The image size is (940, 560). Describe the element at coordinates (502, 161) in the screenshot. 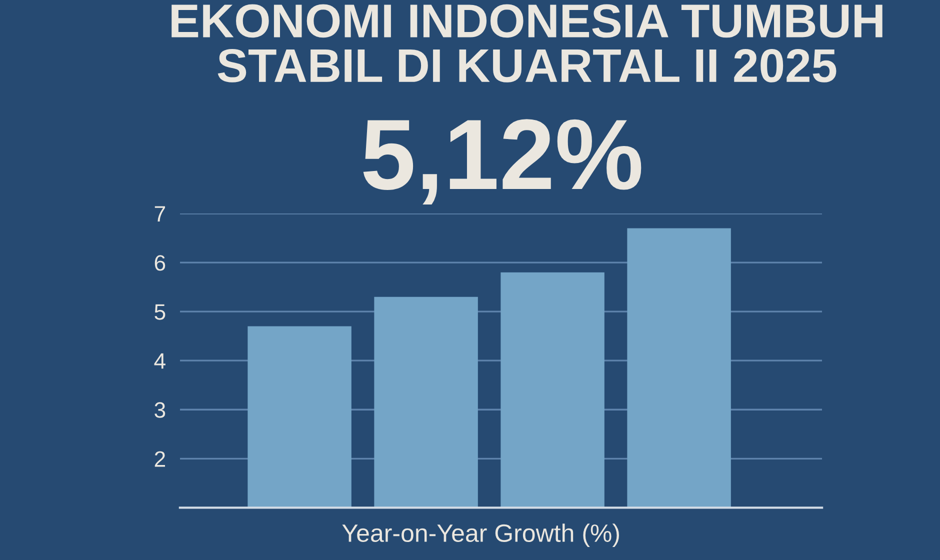

I see `chart-subtitle: 5,12%` at that location.